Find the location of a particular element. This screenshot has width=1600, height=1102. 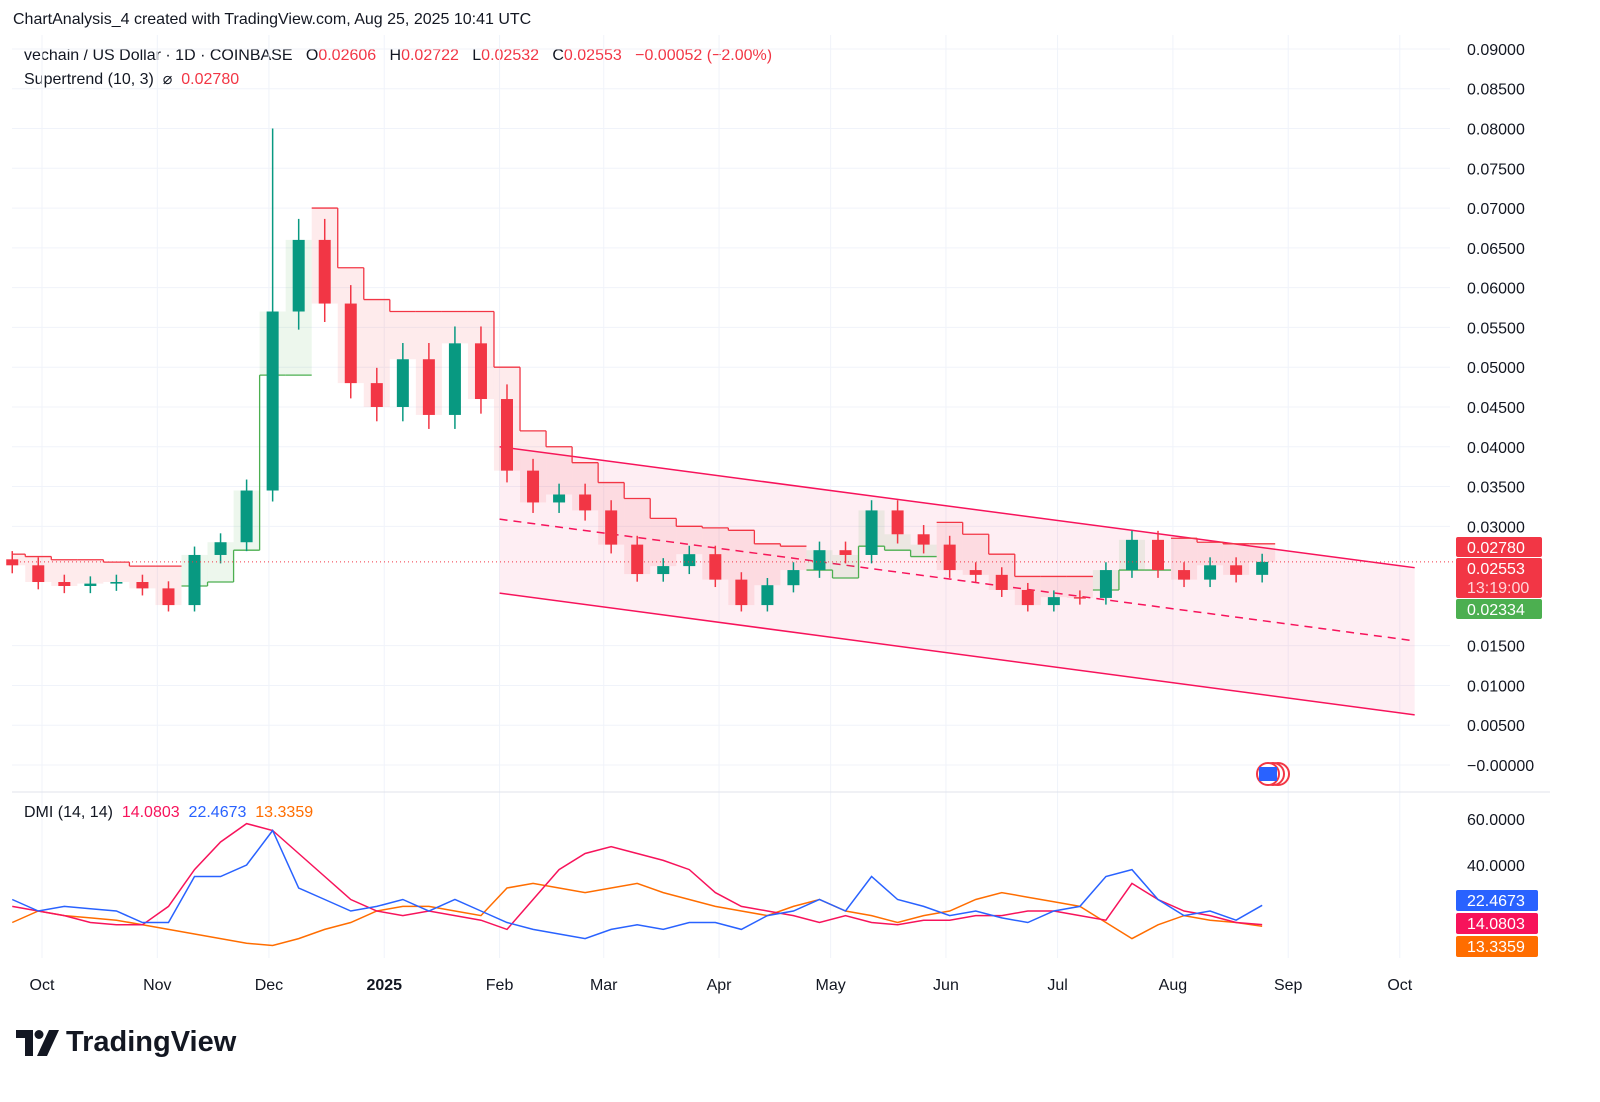

change-value: −0.00052 (−2.00%) is located at coordinates (704, 55).